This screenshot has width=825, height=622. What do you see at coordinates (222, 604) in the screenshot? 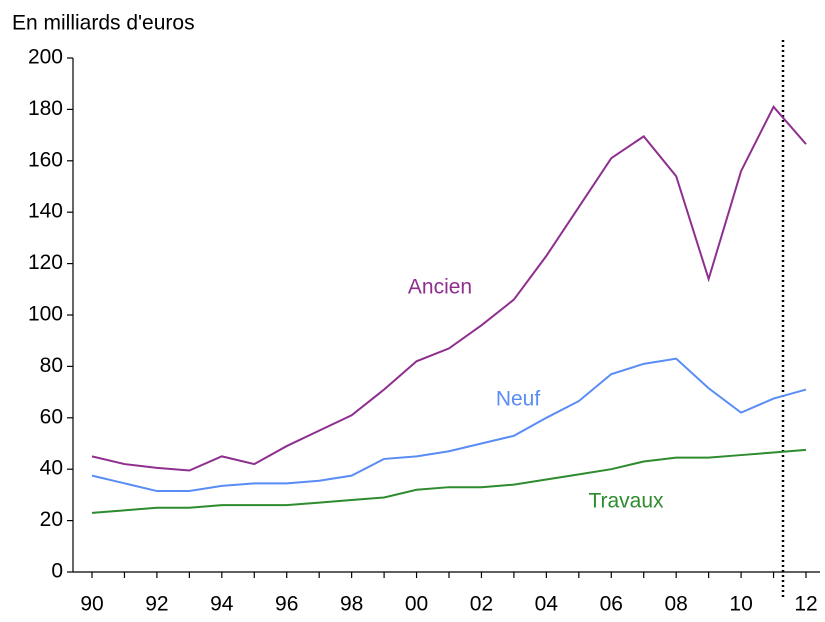
I see `x-tick-label: 94` at bounding box center [222, 604].